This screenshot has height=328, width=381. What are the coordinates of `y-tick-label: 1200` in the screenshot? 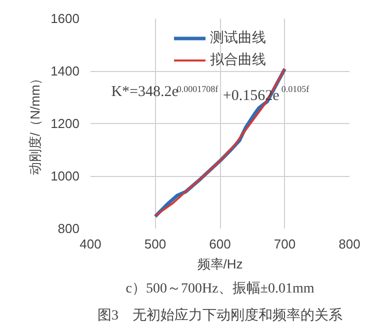 It's located at (65, 123).